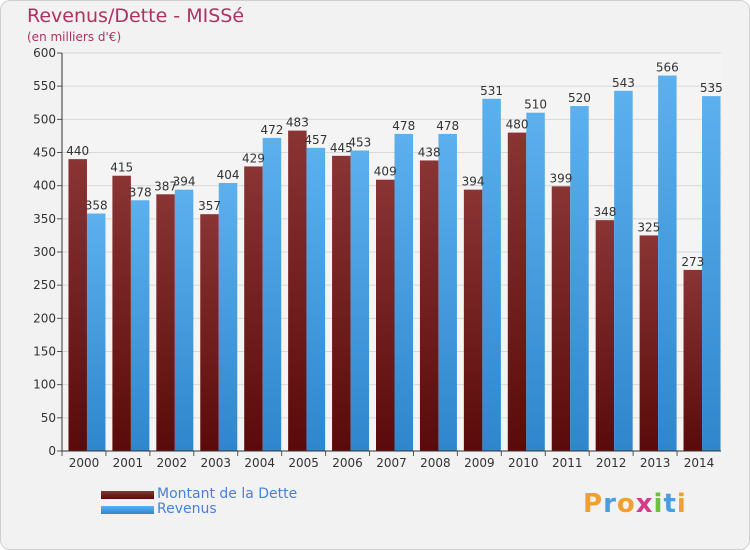 The height and width of the screenshot is (550, 750). What do you see at coordinates (253, 158) in the screenshot?
I see `data-label: 429` at bounding box center [253, 158].